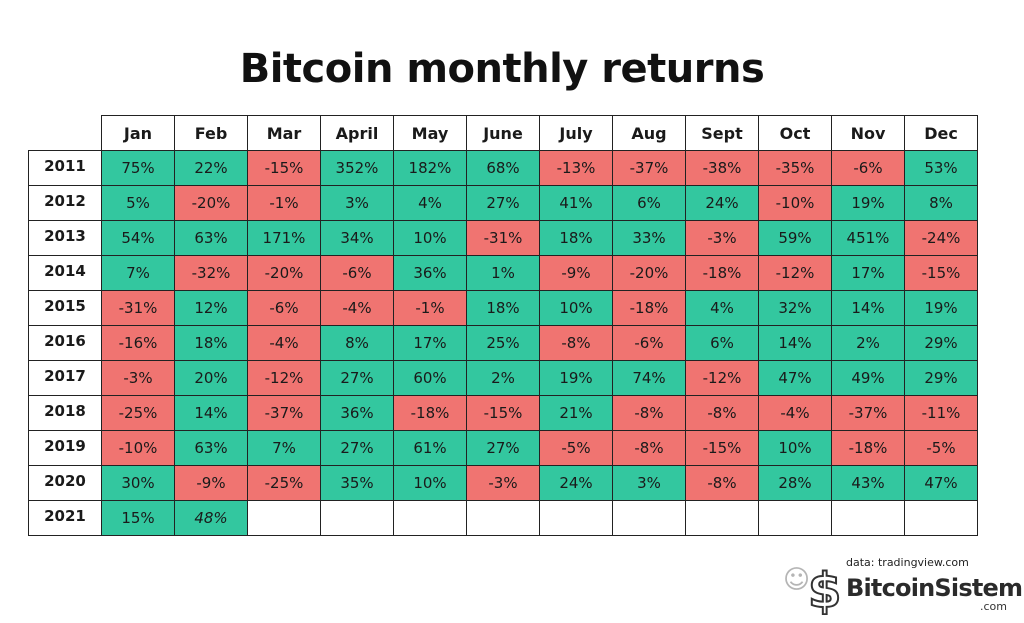 This screenshot has height=623, width=1024. I want to click on table-row: 2021 15% 48%, so click(503, 518).